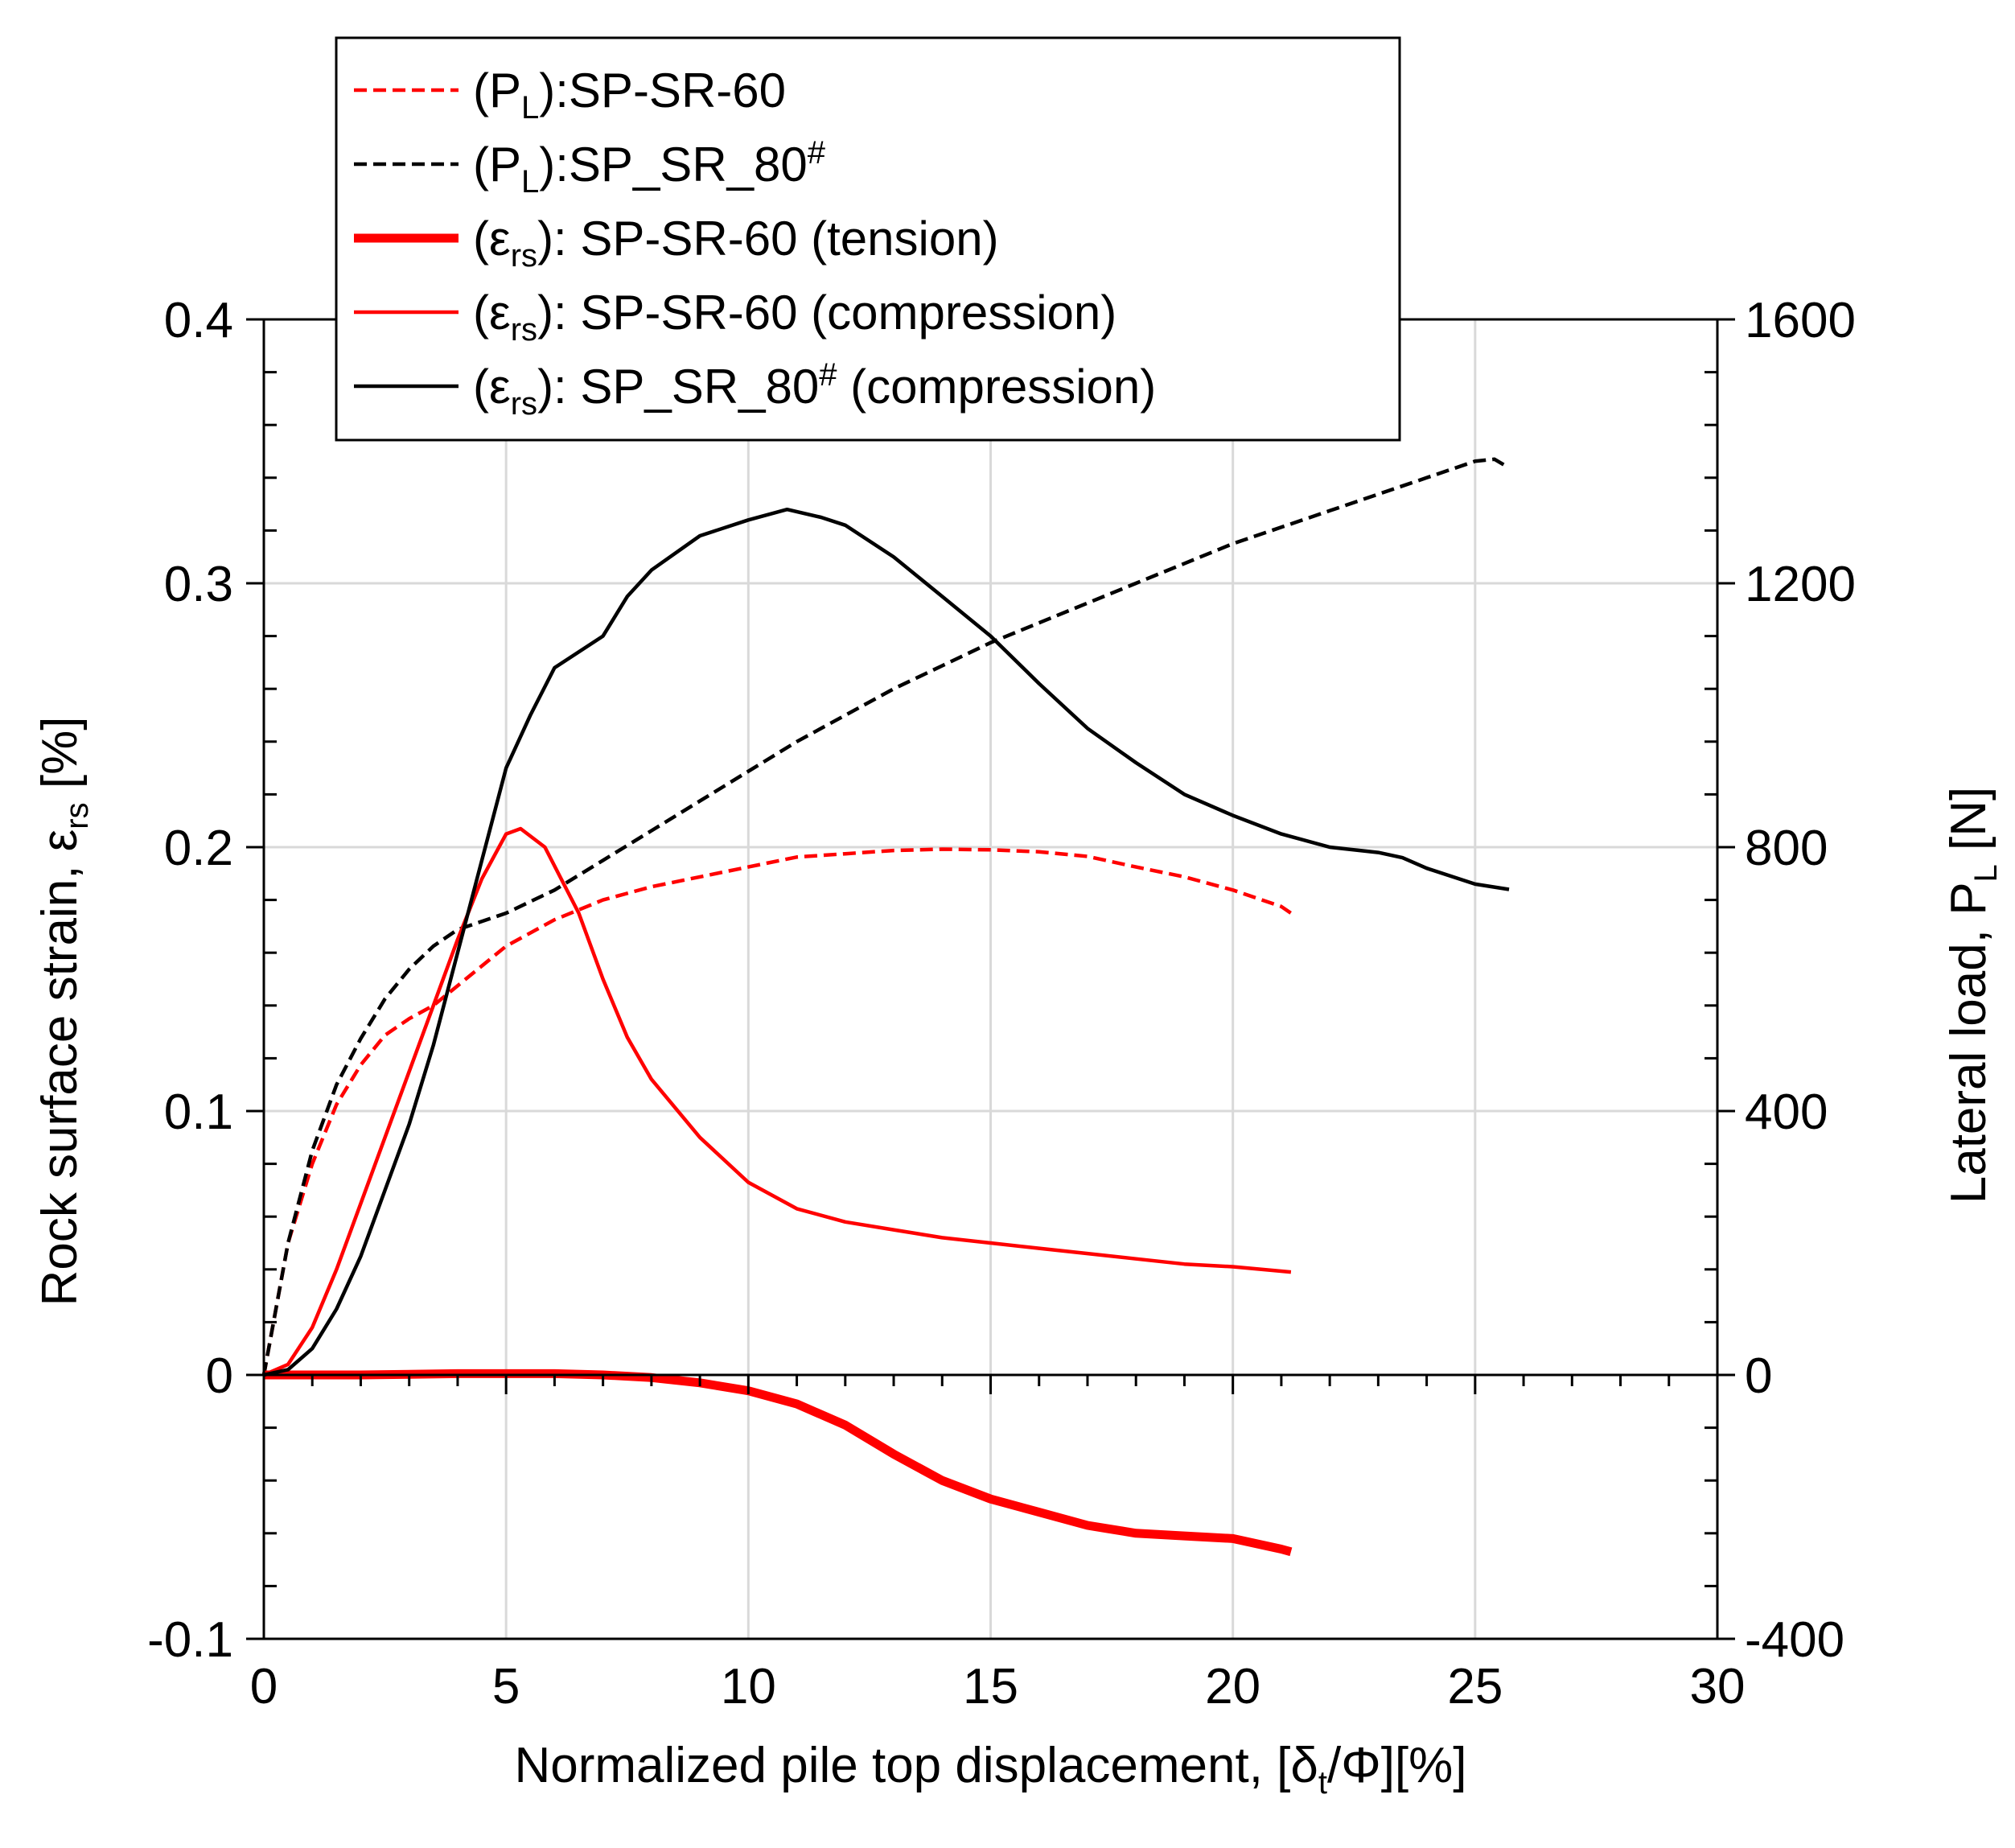  I want to click on x-tick-label: 20, so click(1233, 1686).